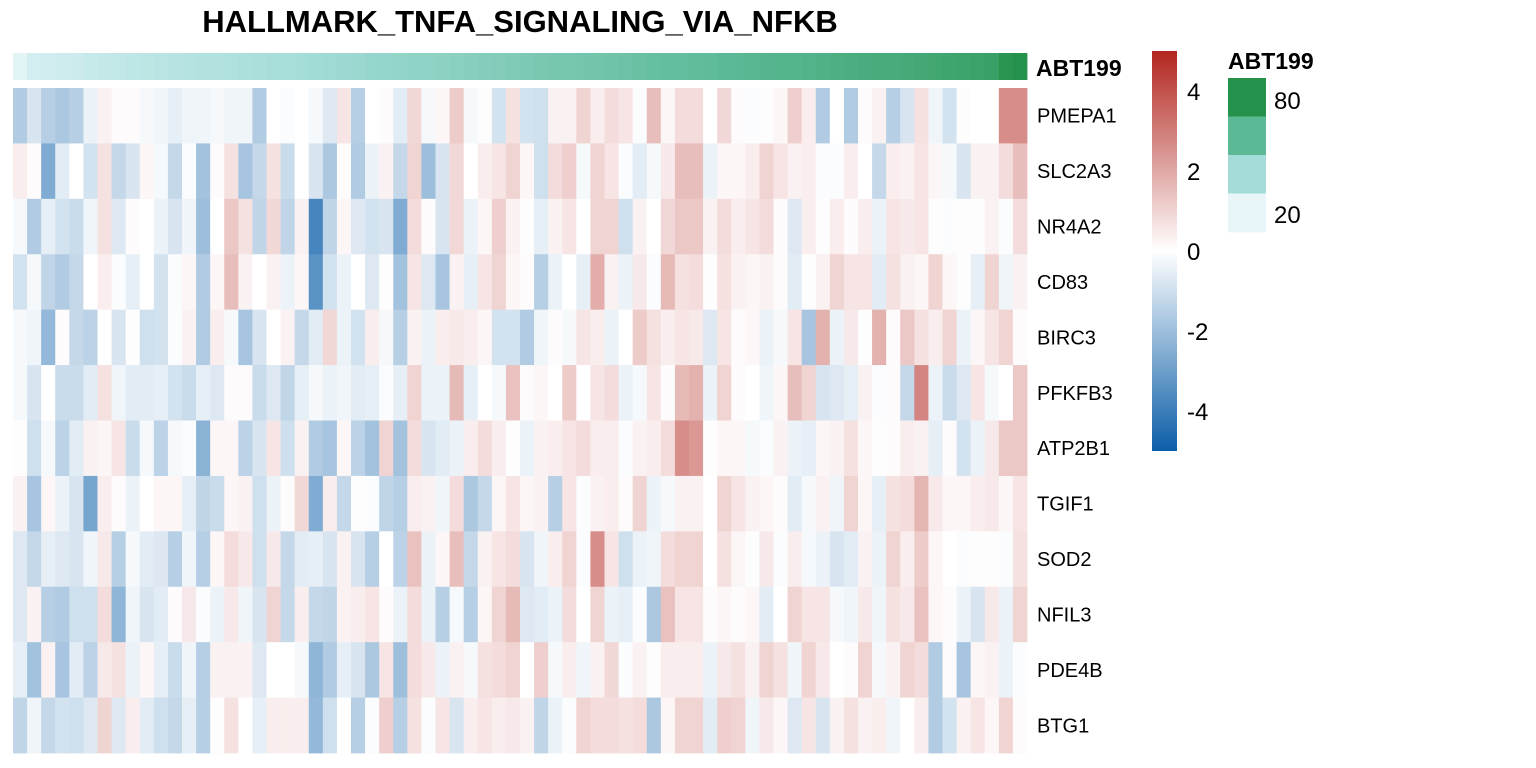 The width and height of the screenshot is (1536, 768). Describe the element at coordinates (1197, 412) in the screenshot. I see `color-scale-tick: -4` at that location.